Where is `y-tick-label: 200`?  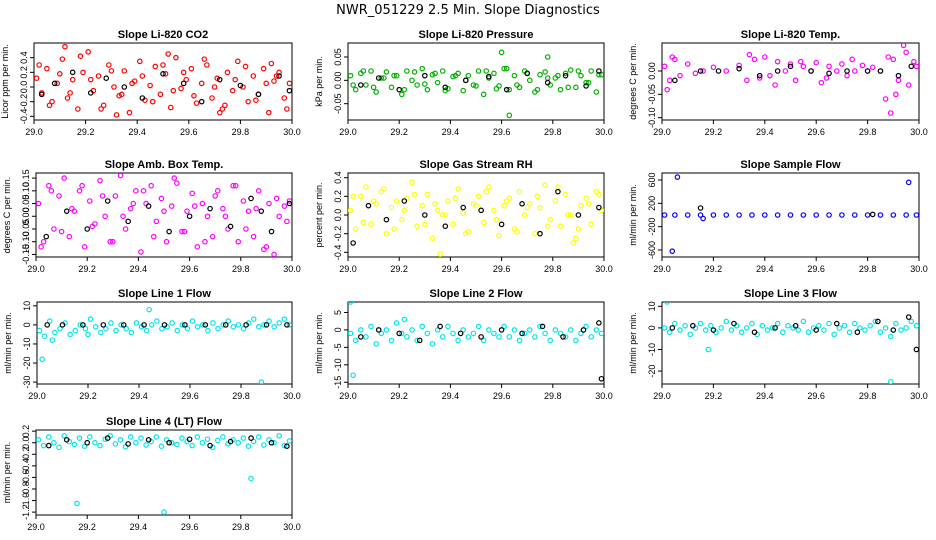 y-tick-label: 200 is located at coordinates (652, 203).